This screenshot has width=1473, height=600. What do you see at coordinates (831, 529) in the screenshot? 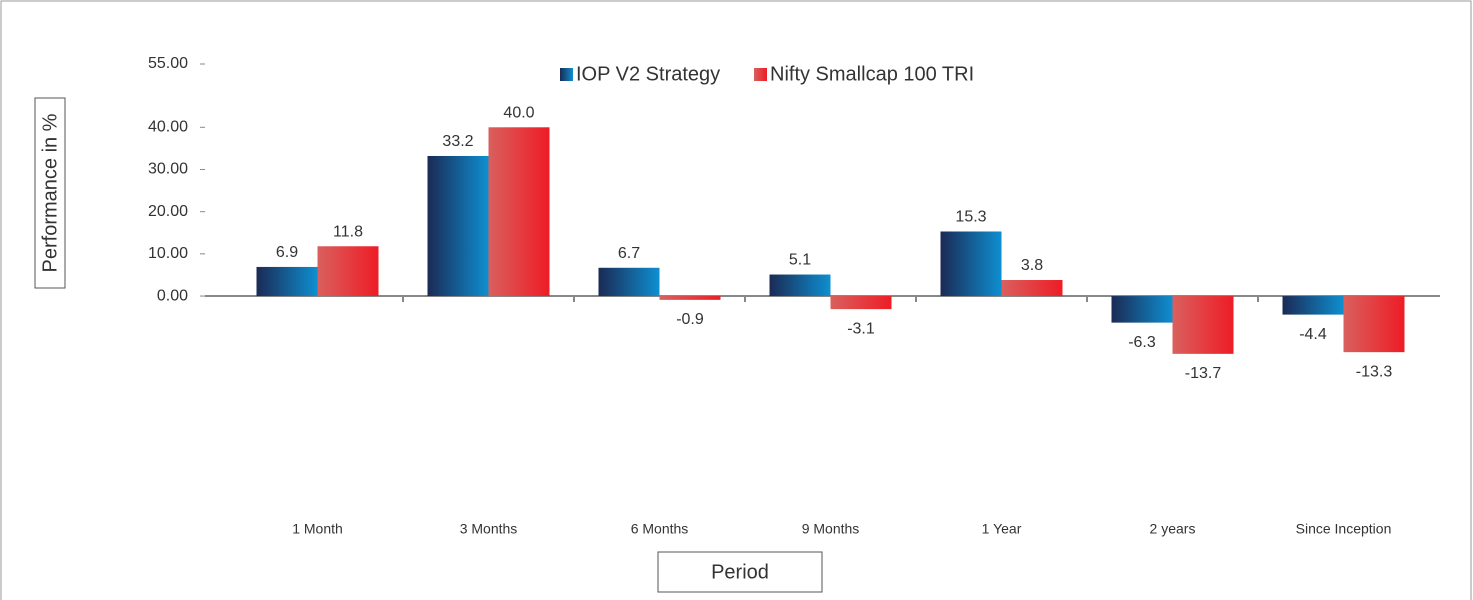
I see `x-tick-label: 9 Months` at bounding box center [831, 529].